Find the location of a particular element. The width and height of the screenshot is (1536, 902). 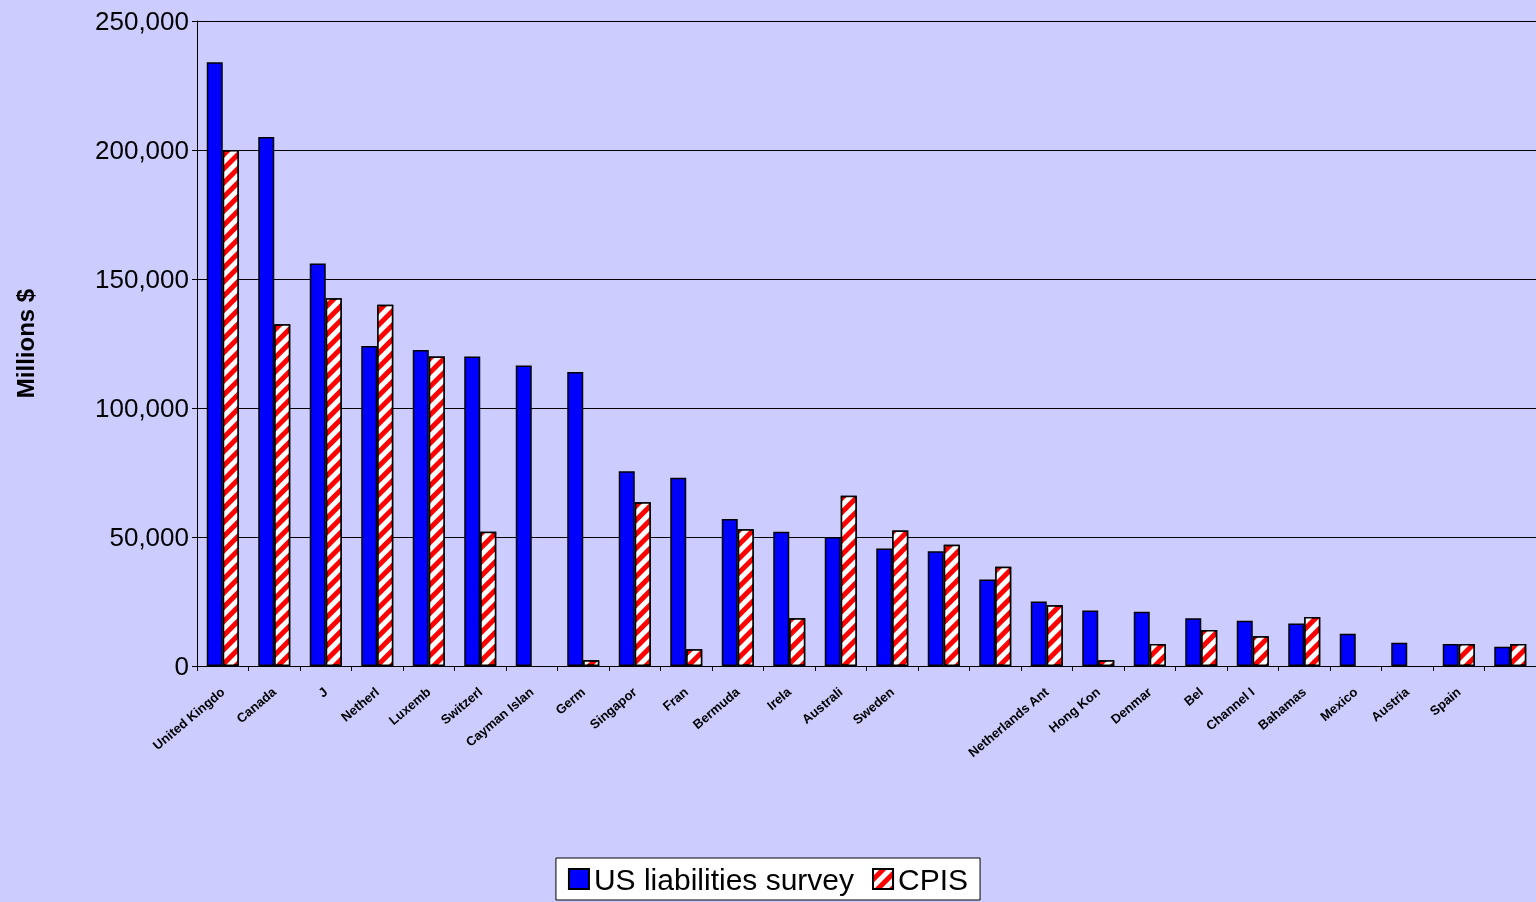

x-tick-label: Irela is located at coordinates (779, 698).